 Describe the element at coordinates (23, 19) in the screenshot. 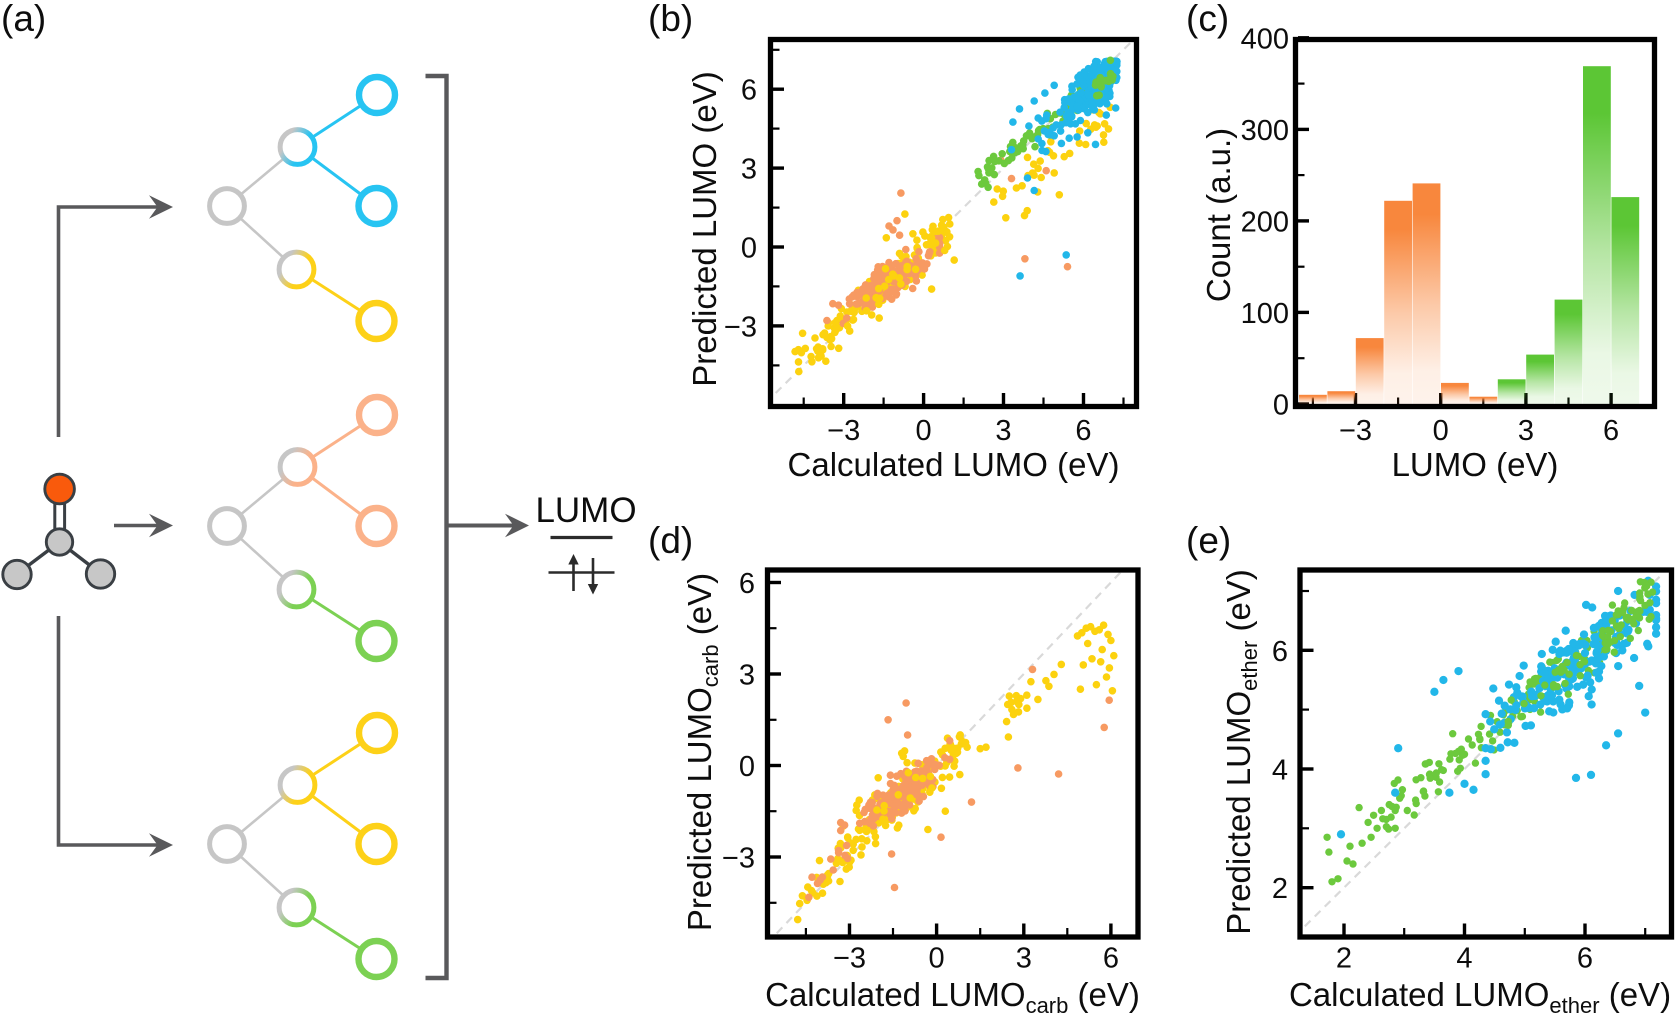

I see `svg-text: (a)` at that location.